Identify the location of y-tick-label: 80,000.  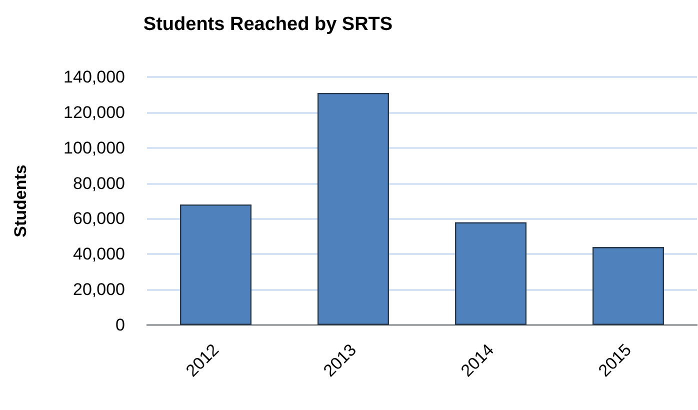
(99, 183).